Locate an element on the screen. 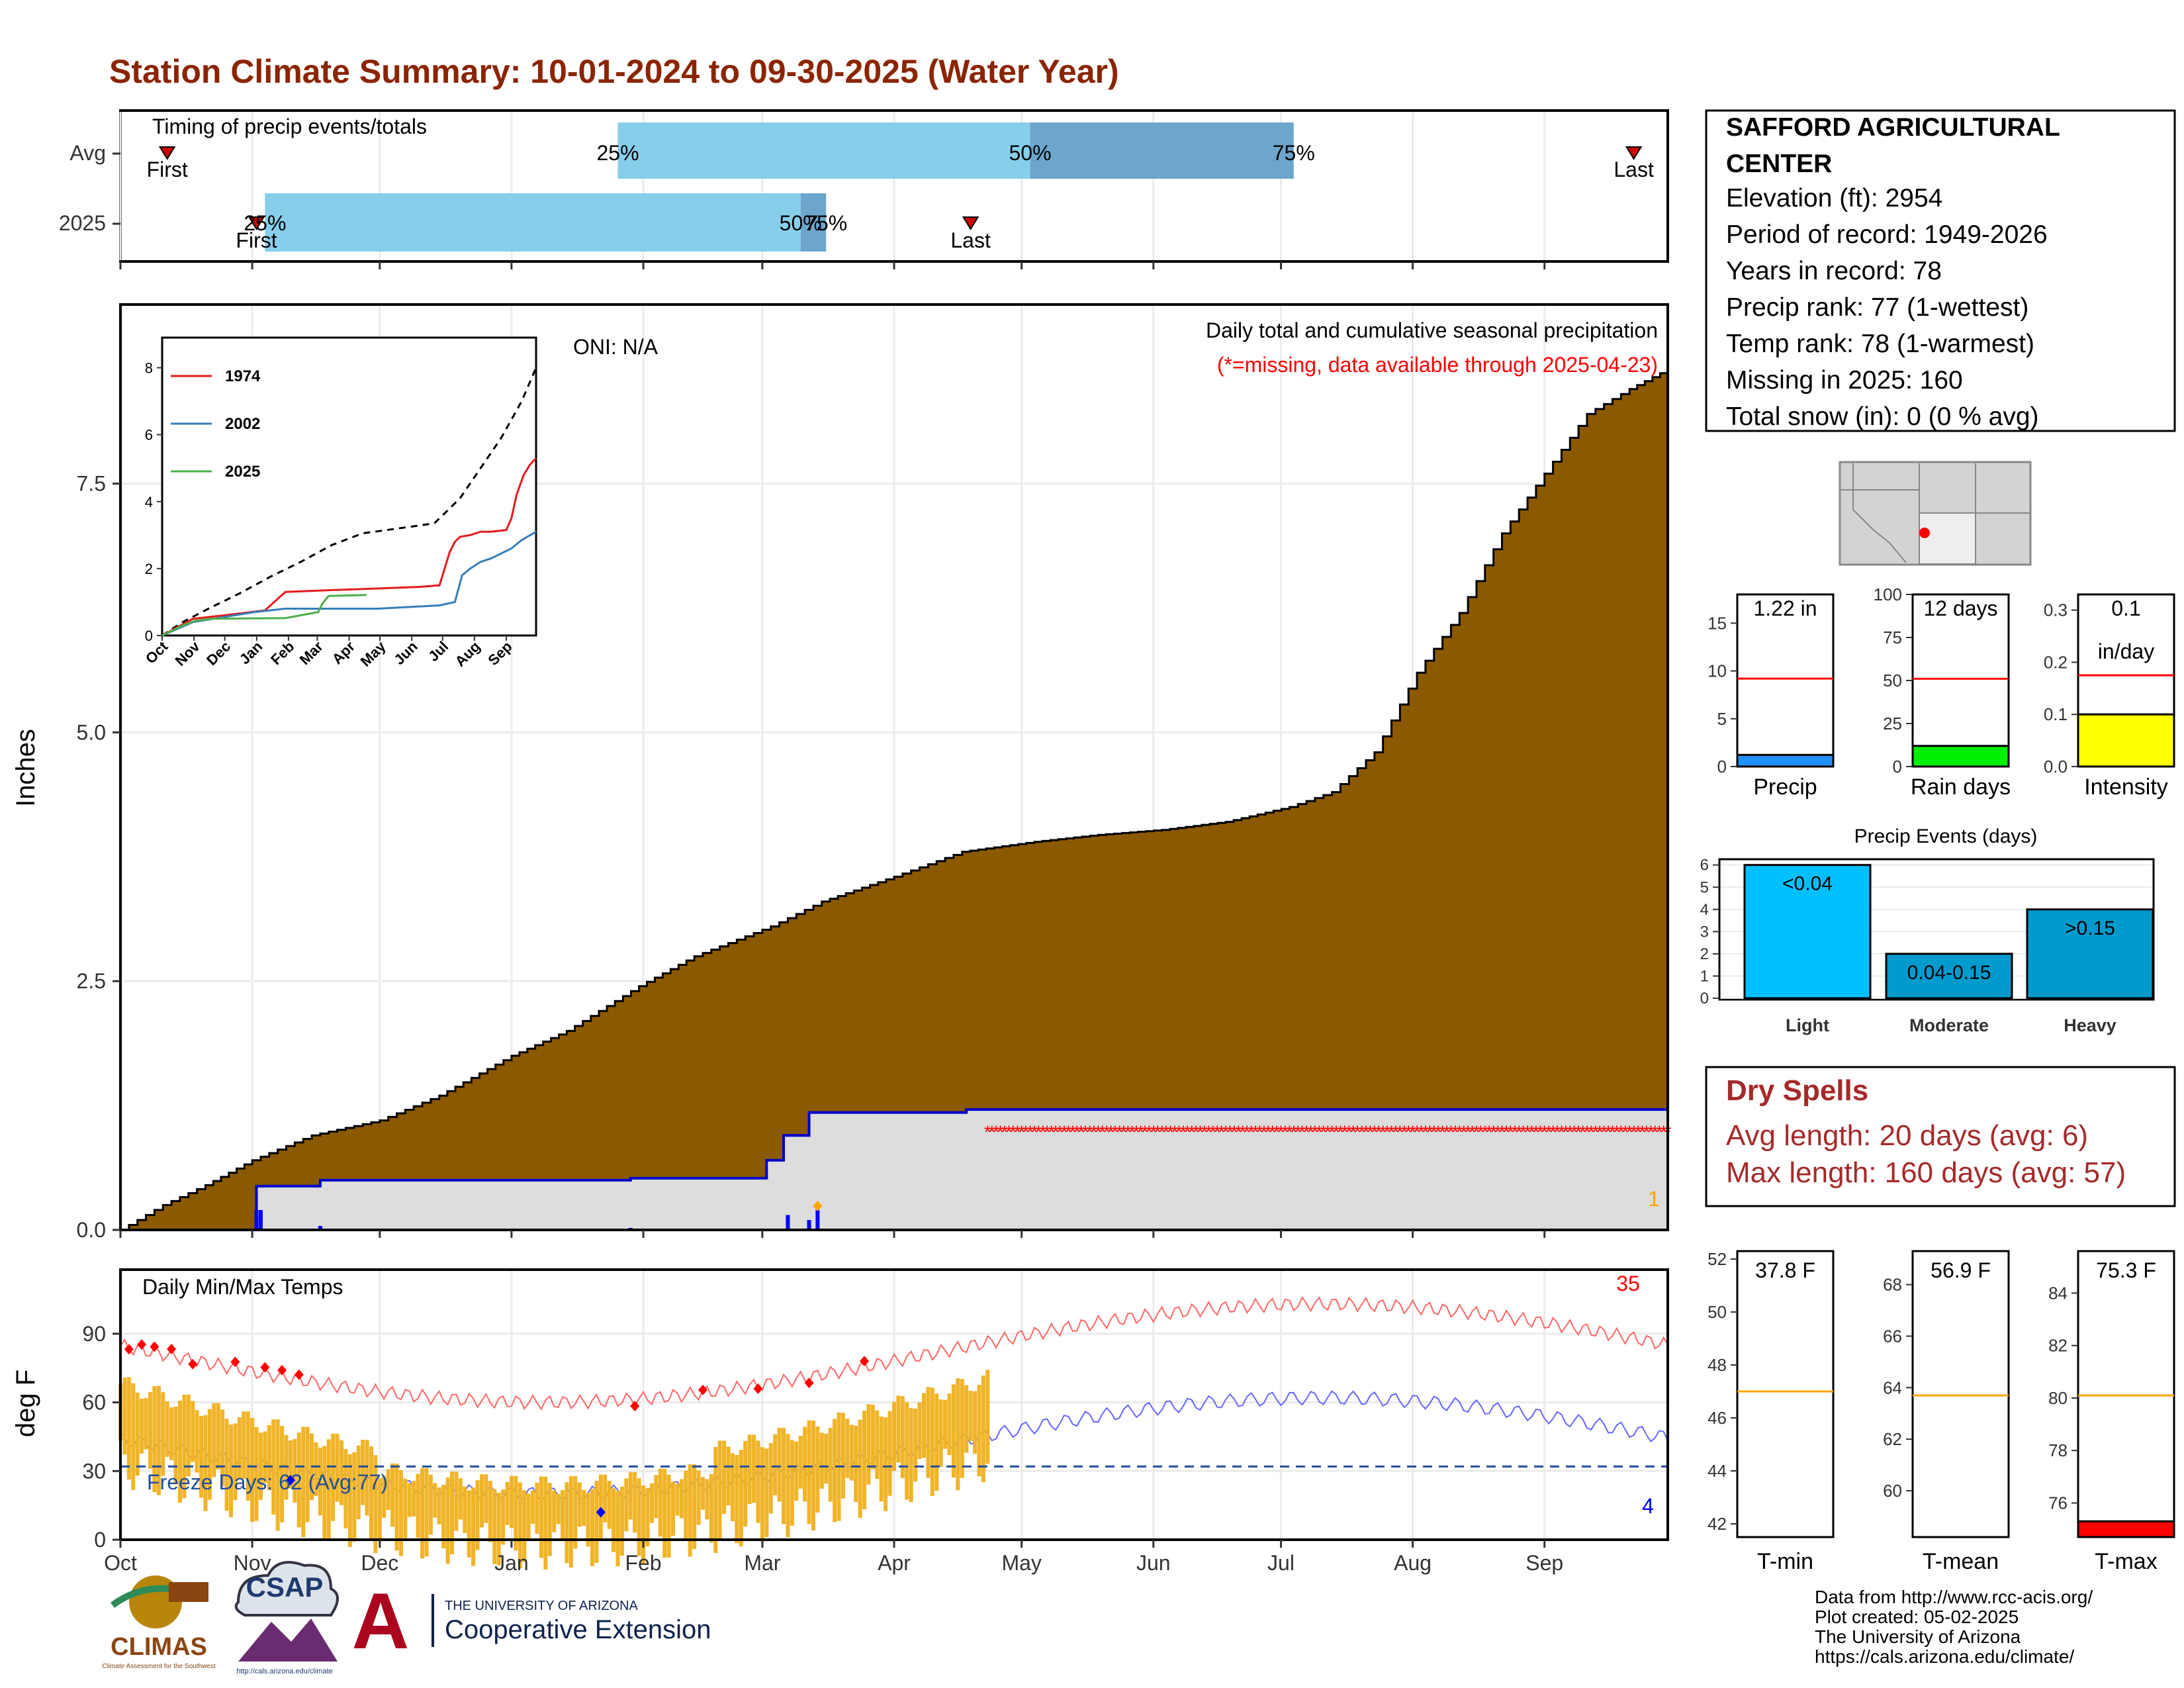 The width and height of the screenshot is (2184, 1688). oni-label: ONI: N/A is located at coordinates (616, 347).